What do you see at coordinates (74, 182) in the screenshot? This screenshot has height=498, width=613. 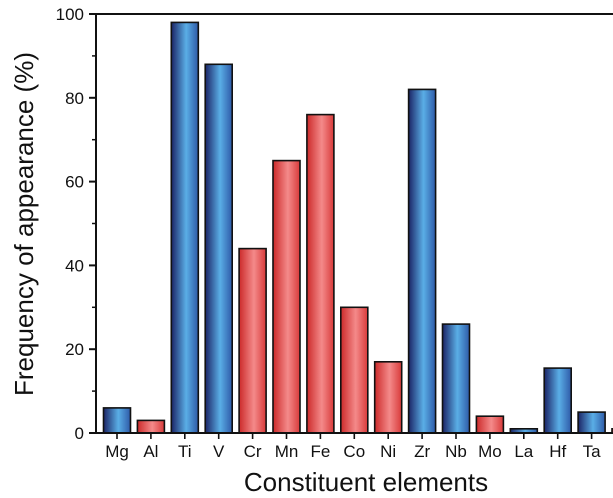 I see `y-tick-label-60: 60` at bounding box center [74, 182].